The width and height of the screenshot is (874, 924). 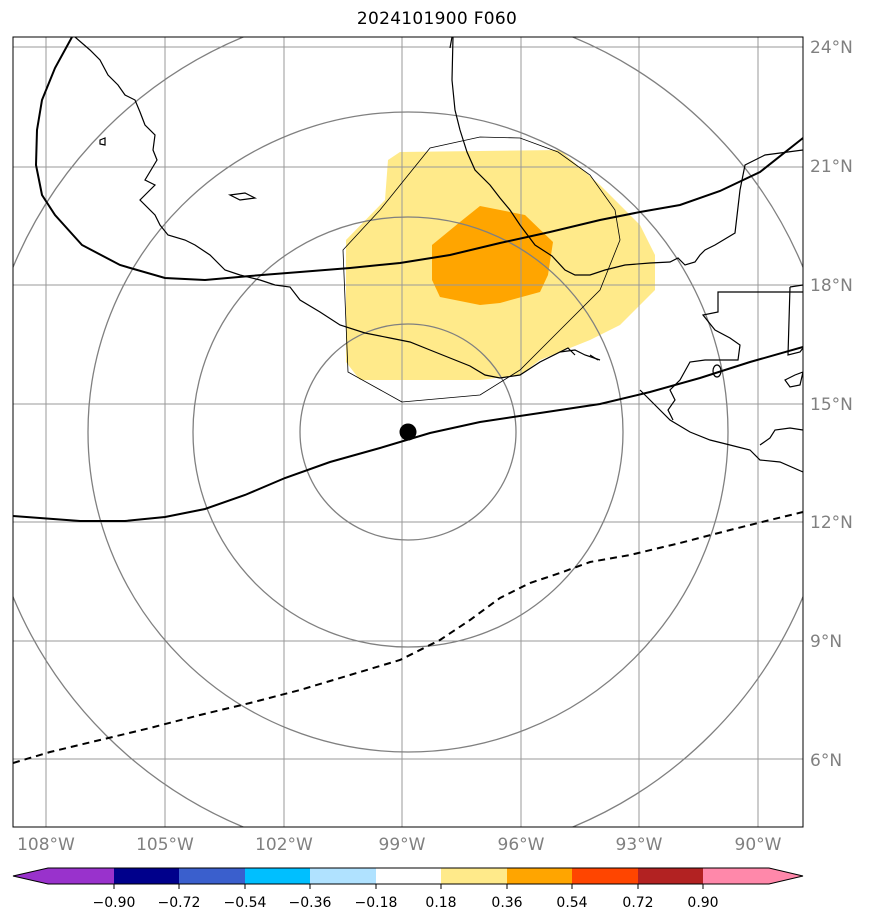 I want to click on lat-label: 12°N, so click(x=831, y=523).